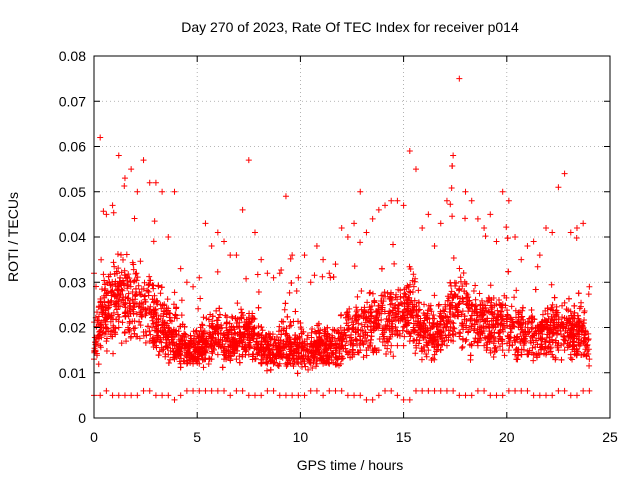 The width and height of the screenshot is (640, 480). I want to click on y-tick-label: 0.06, so click(72, 147).